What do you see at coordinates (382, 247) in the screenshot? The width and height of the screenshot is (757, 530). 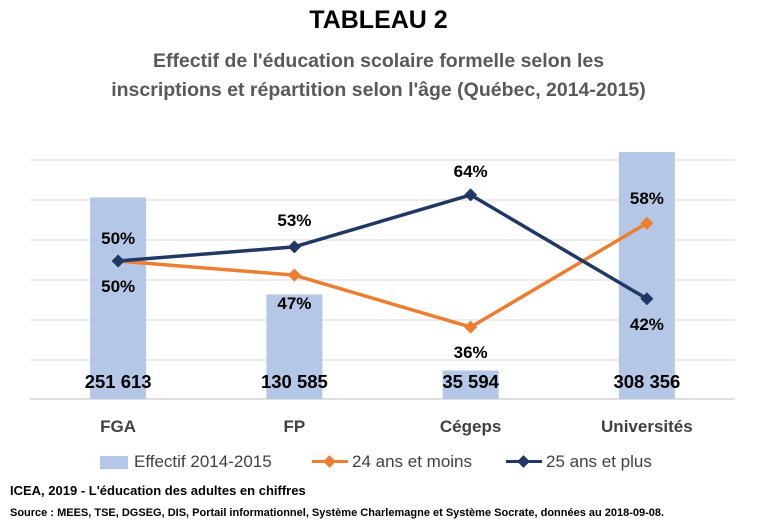 I see `line-old` at bounding box center [382, 247].